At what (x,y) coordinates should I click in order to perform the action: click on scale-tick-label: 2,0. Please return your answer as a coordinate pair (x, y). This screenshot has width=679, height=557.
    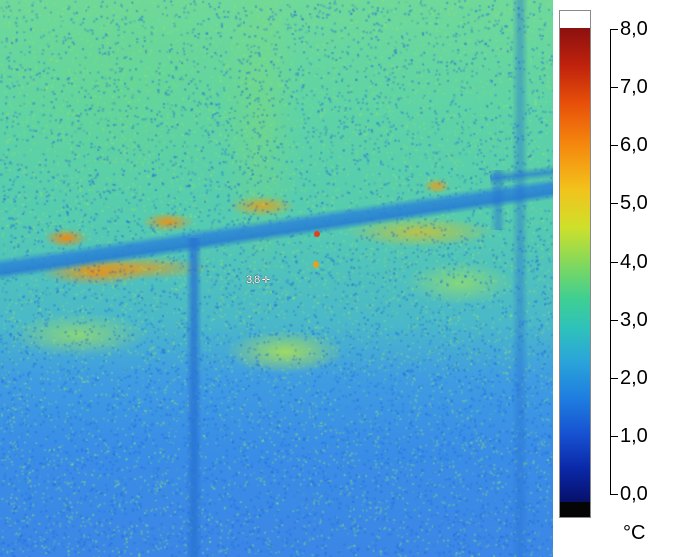
    Looking at the image, I should click on (634, 378).